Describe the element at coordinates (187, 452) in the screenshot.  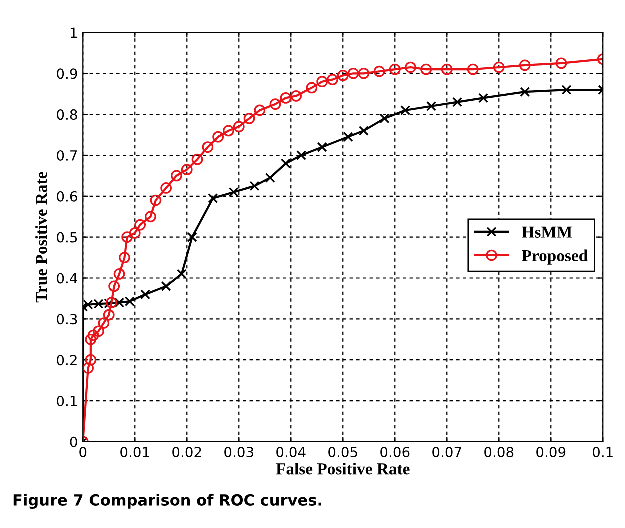
I see `x-tick-label: 0.02` at that location.